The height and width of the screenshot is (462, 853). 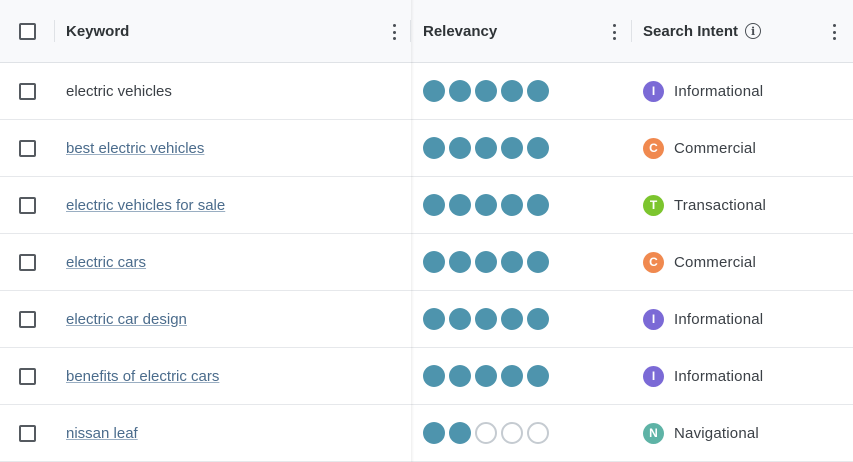 I want to click on keyword-link: best electric vehicles, so click(x=135, y=148).